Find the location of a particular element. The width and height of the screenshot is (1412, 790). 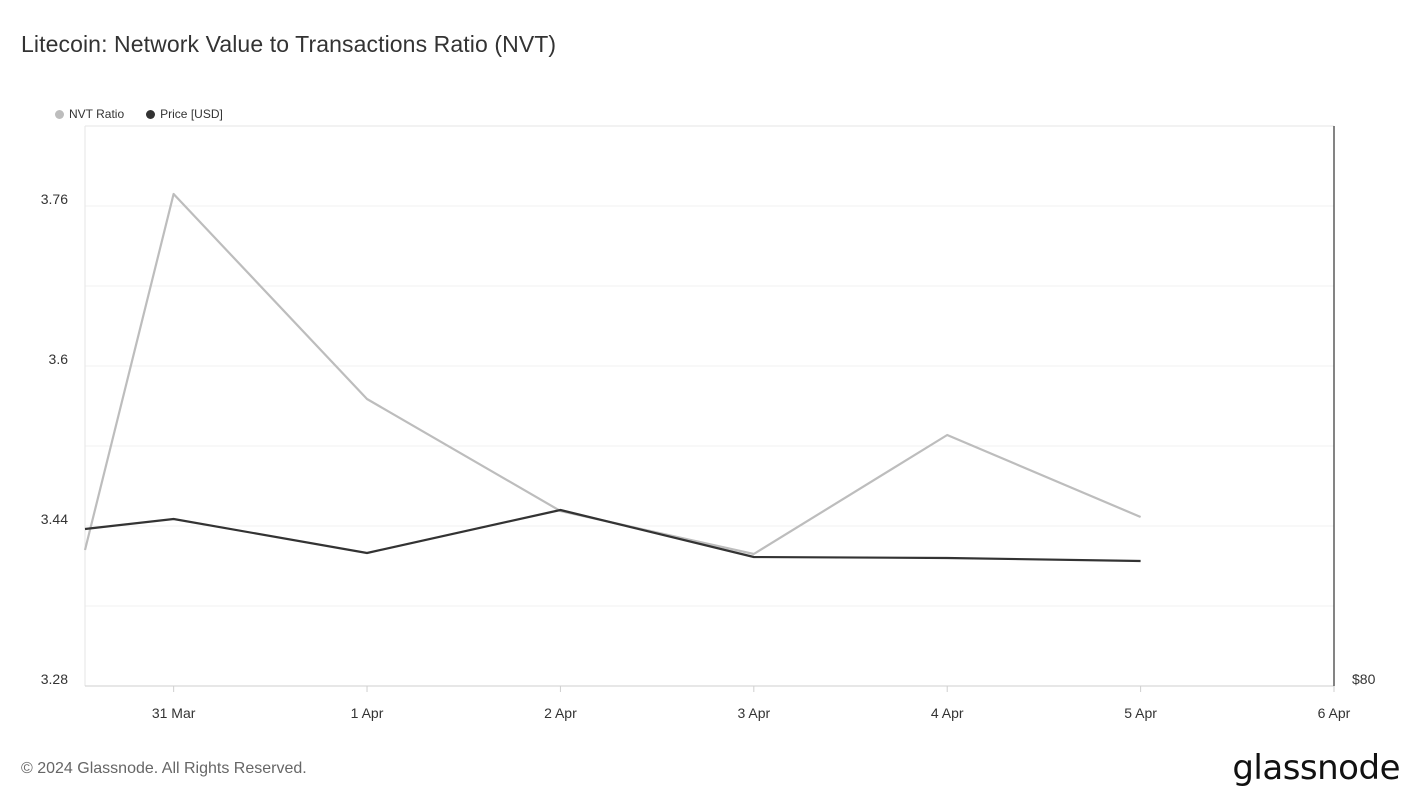

y-tick-label: 3.6 is located at coordinates (59, 359).